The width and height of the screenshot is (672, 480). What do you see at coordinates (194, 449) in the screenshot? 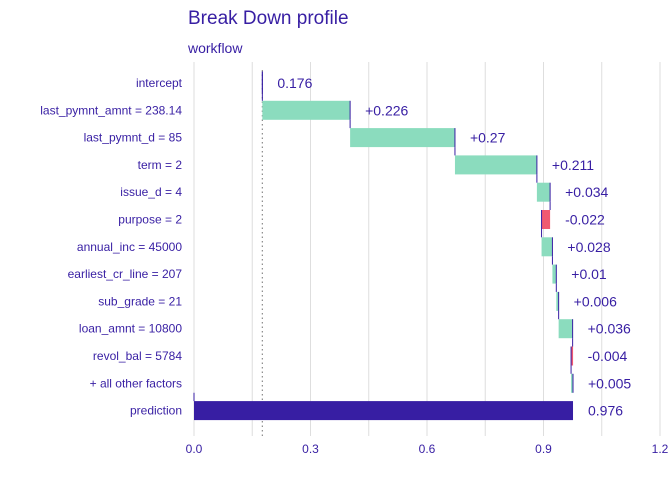
I see `x-tick-label: 0.0` at bounding box center [194, 449].